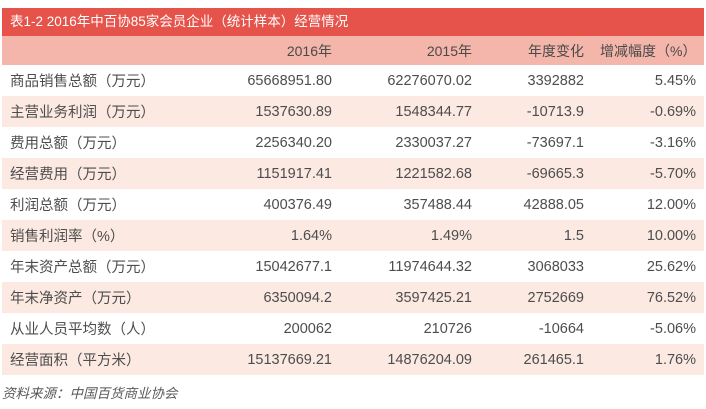 The height and width of the screenshot is (409, 706). I want to click on value-2016-cell: 15137669.21, so click(271, 359).